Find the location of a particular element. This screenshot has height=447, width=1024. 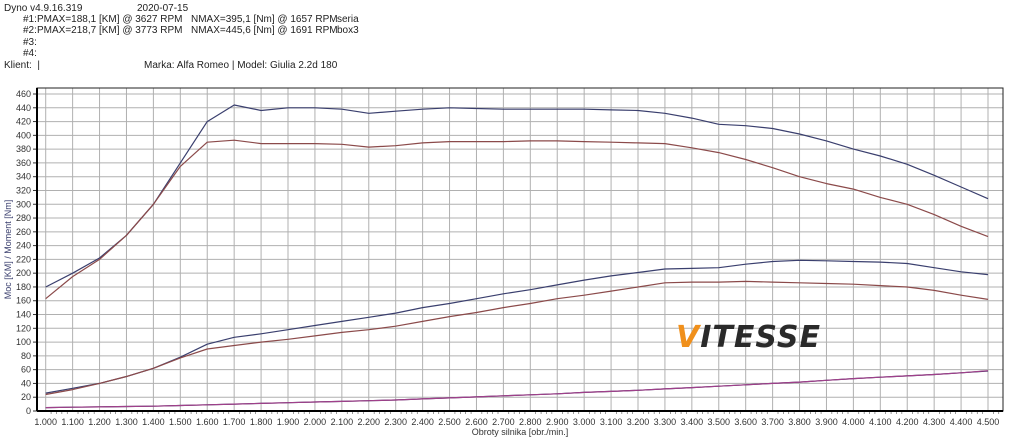

y-tick-label: 320 is located at coordinates (23, 190).